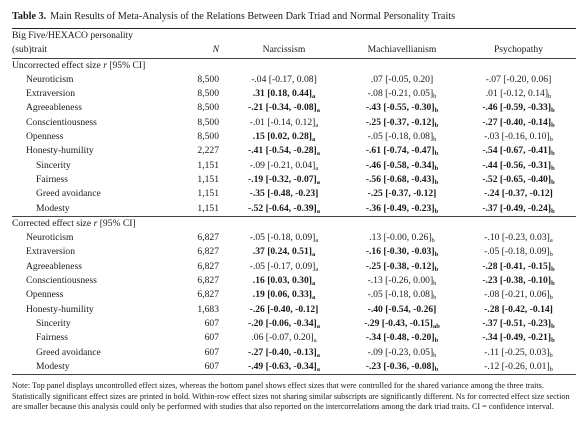 The image size is (588, 436). What do you see at coordinates (284, 166) in the screenshot?
I see `narcissism-cell: -.09 [-0.21, 0.04]a` at bounding box center [284, 166].